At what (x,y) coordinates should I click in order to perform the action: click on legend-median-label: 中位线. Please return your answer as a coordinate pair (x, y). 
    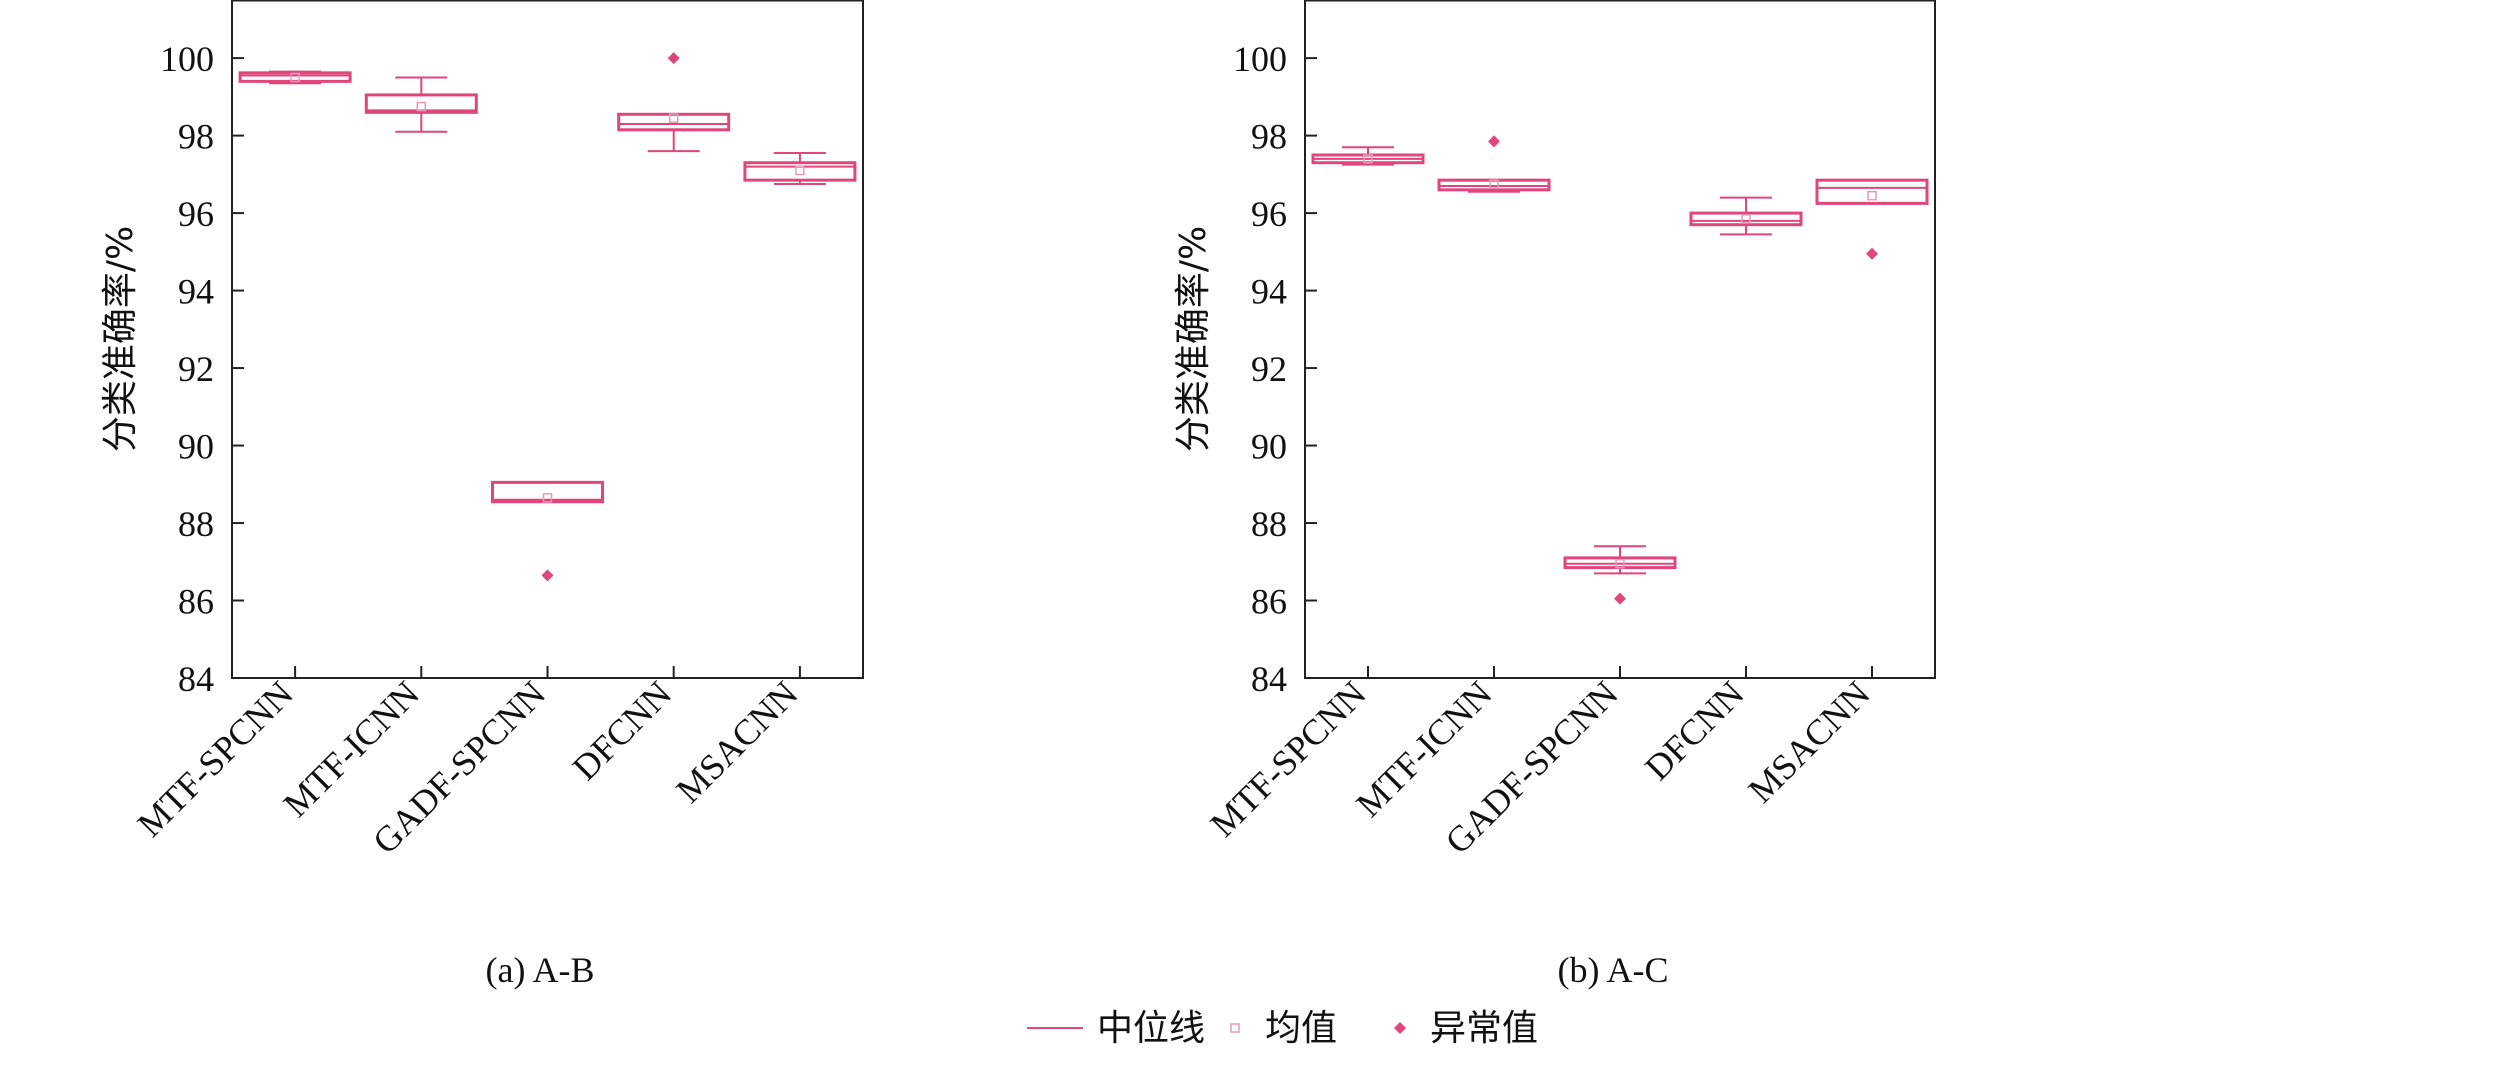
    Looking at the image, I should click on (1151, 1028).